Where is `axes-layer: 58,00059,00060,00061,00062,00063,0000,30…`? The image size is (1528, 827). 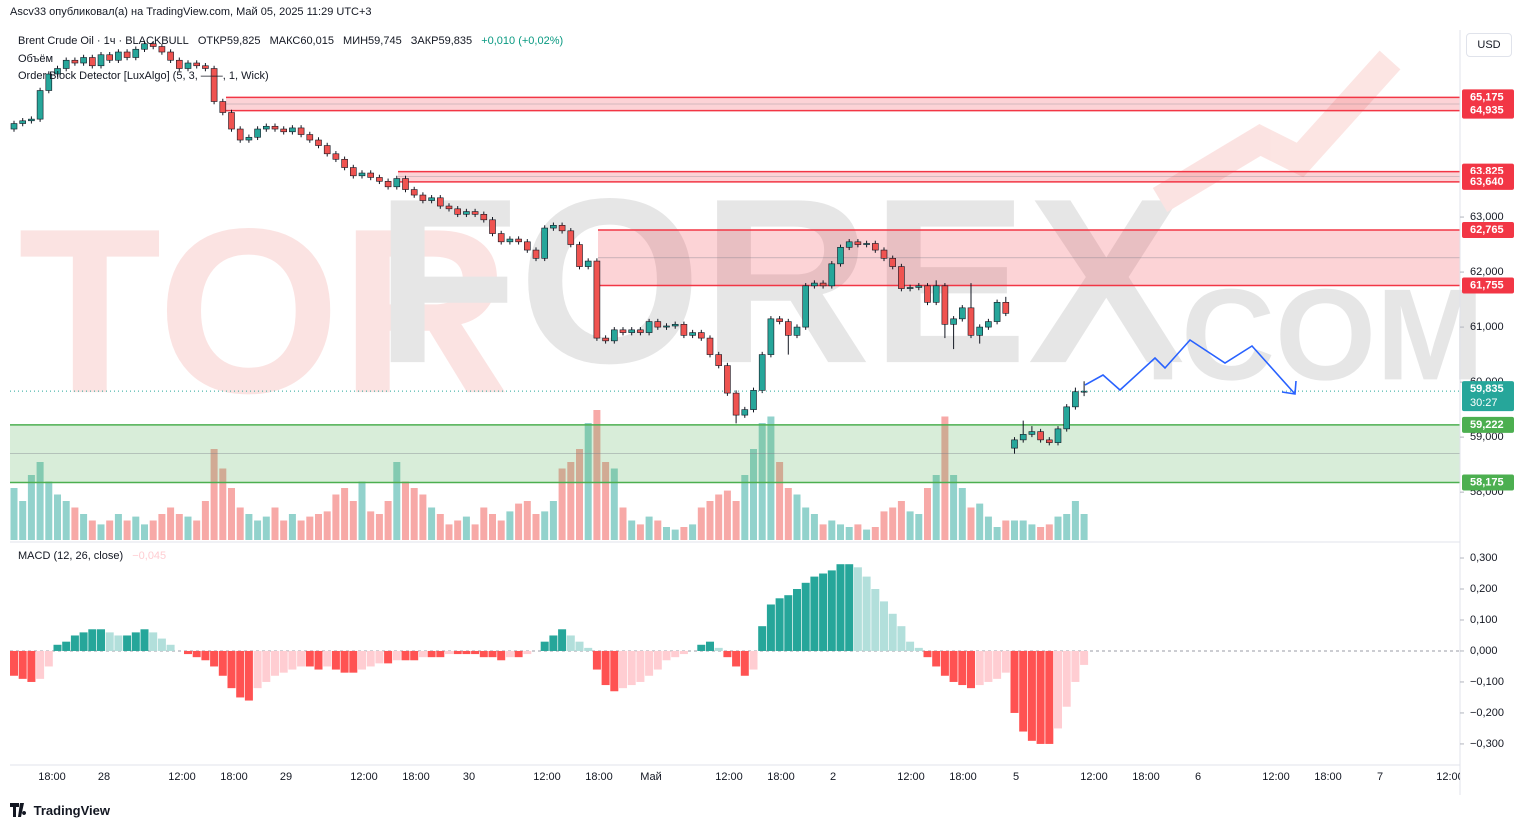 axes-layer: 58,00059,00060,00061,00062,00063,0000,30… is located at coordinates (1482, 480).